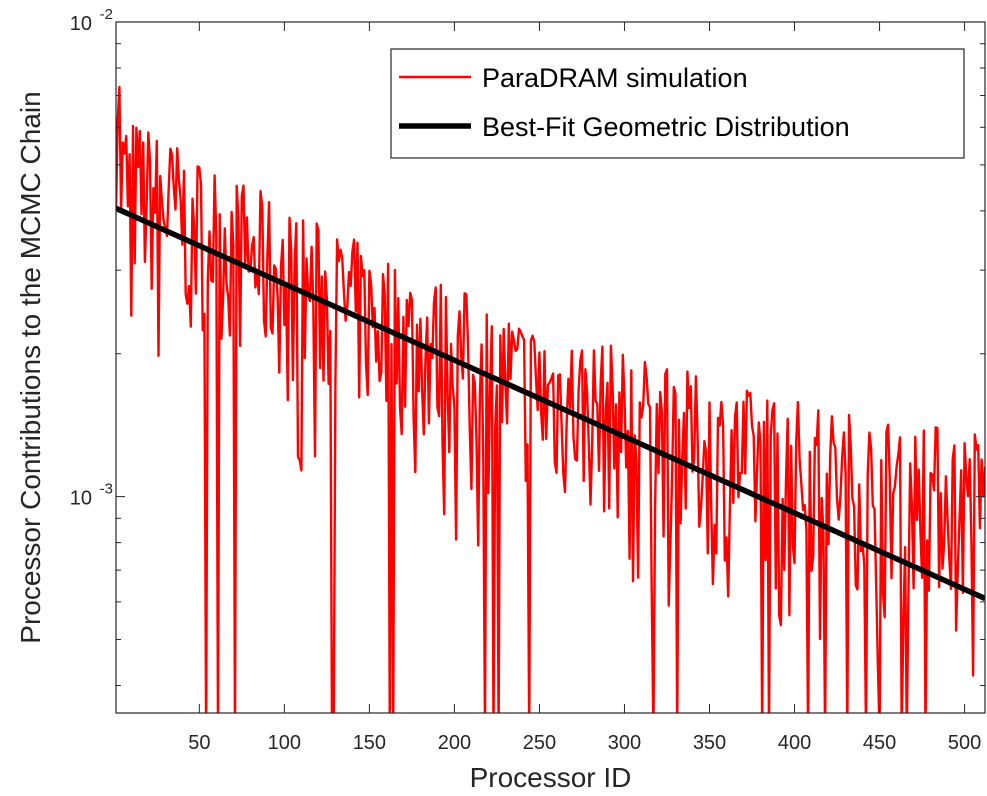 This screenshot has width=987, height=796. What do you see at coordinates (369, 743) in the screenshot?
I see `x-tick-label: 150` at bounding box center [369, 743].